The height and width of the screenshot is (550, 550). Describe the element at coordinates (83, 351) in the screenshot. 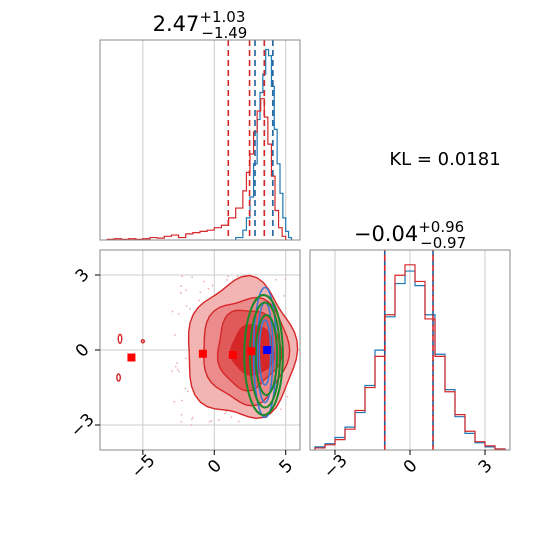

I see `y-tick-label: 0` at that location.